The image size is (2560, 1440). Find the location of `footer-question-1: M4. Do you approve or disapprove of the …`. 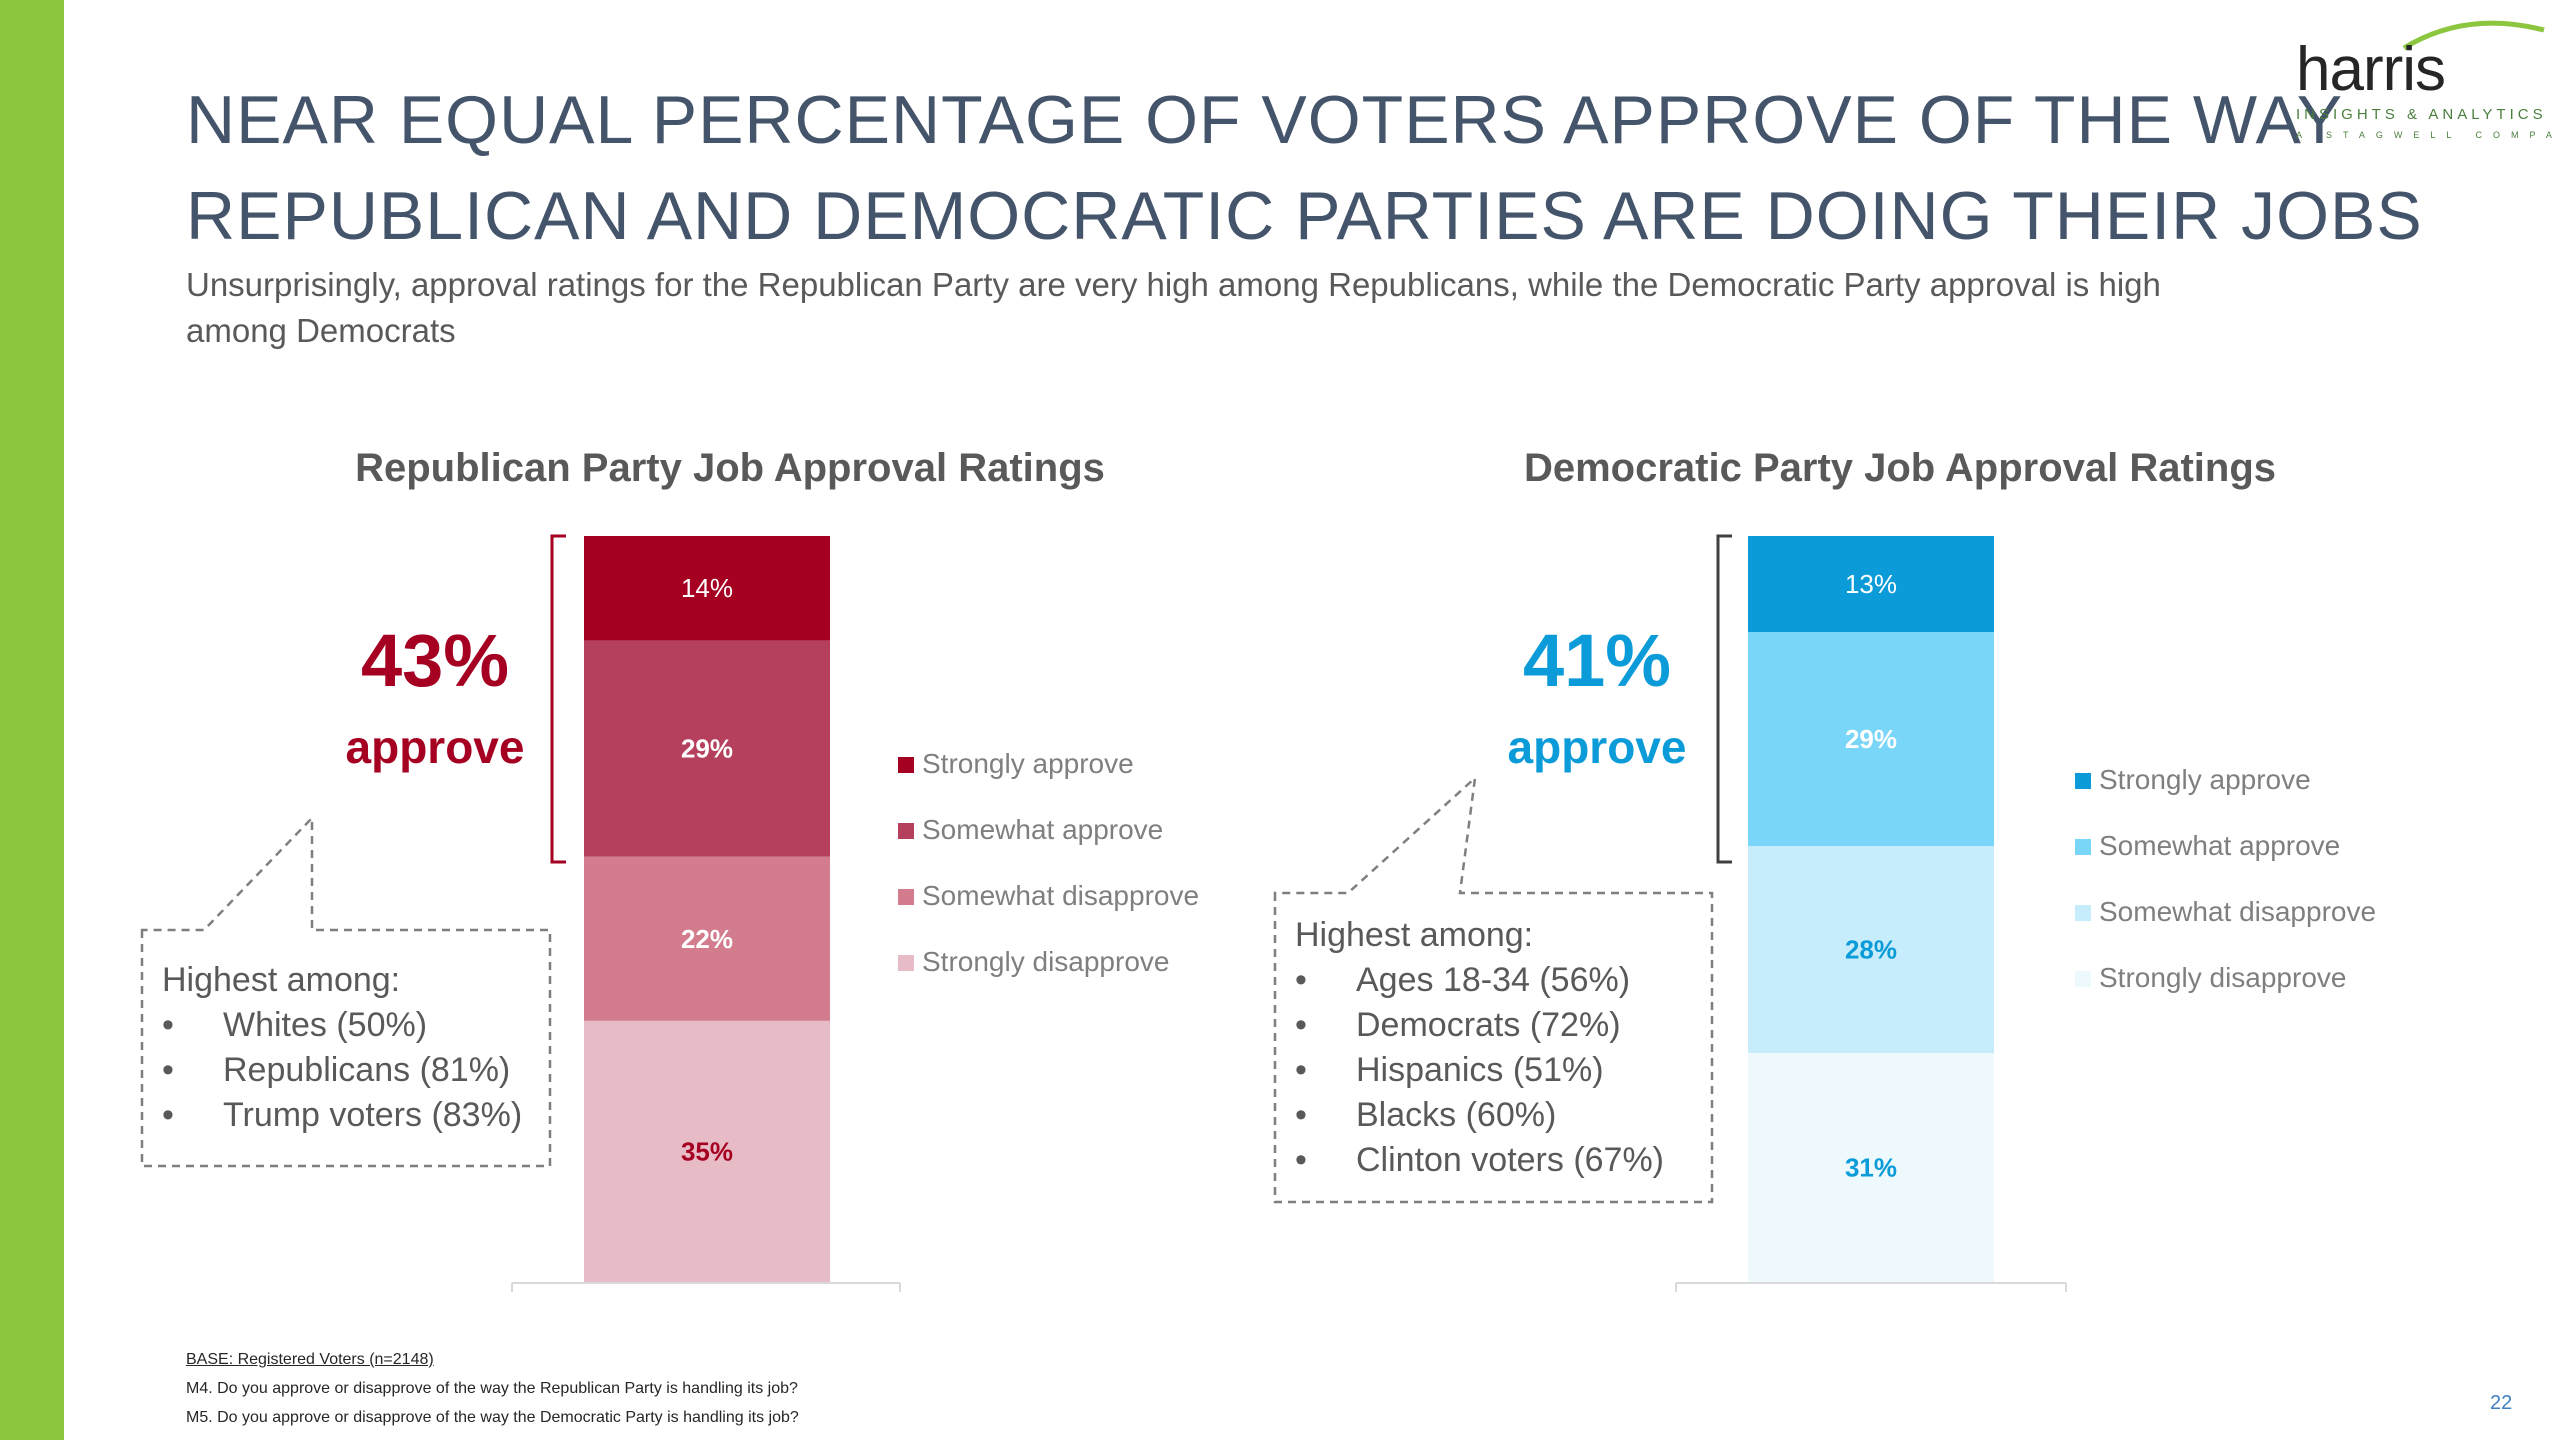

footer-question-1: M4. Do you approve or disapprove of the … is located at coordinates (492, 1388).